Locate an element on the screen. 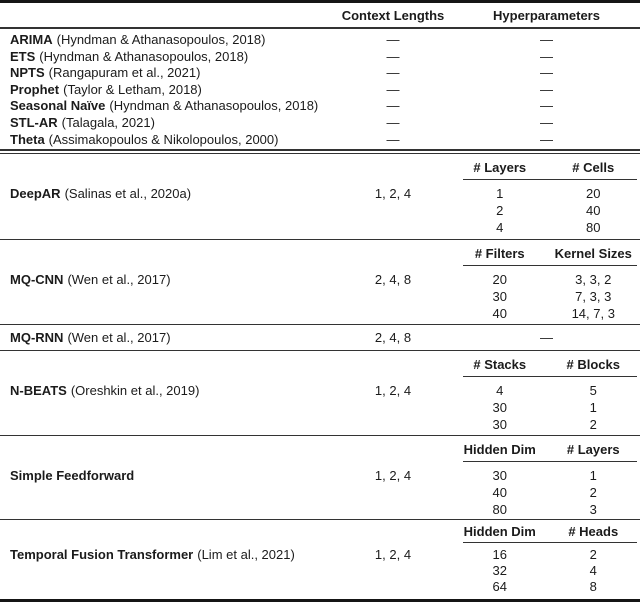 This screenshot has width=640, height=602. subcol-values: 16 2 is located at coordinates (546, 555).